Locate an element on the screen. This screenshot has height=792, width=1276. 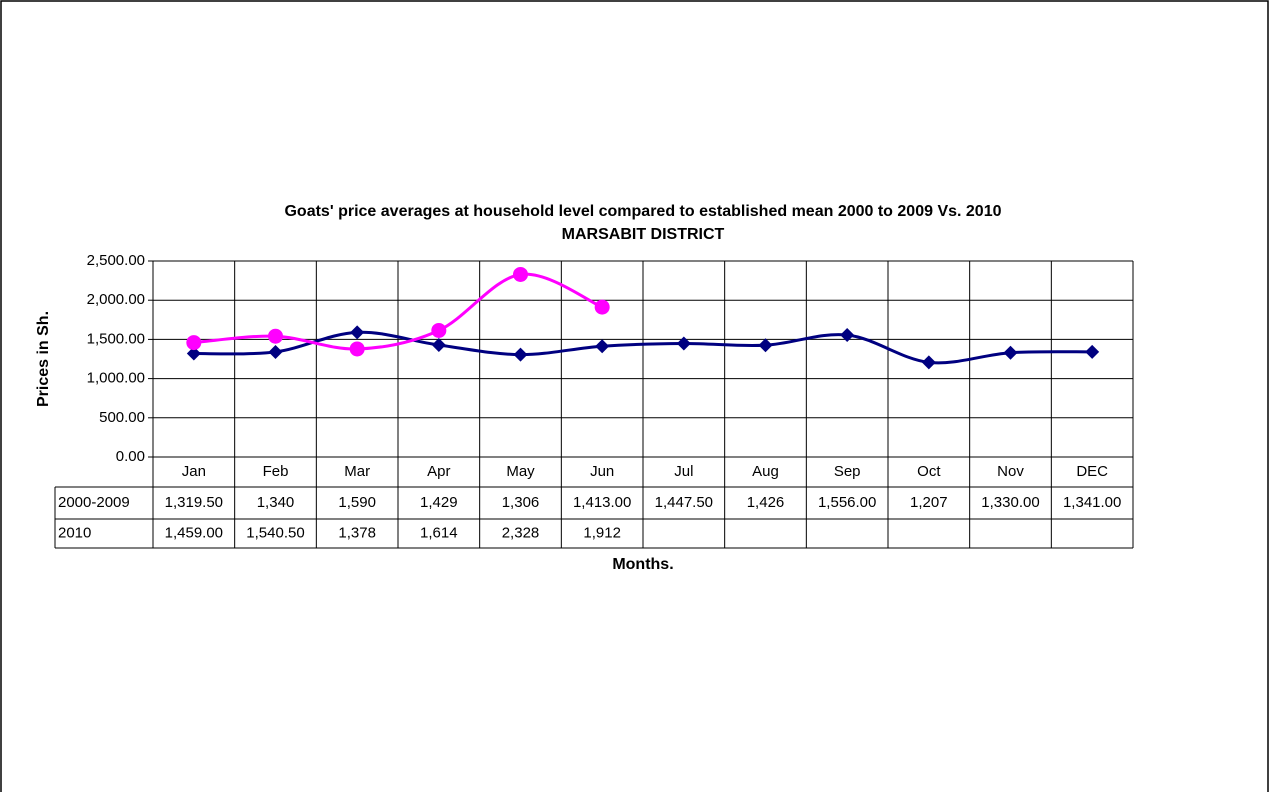
table-cell: 1,614 is located at coordinates (439, 532).